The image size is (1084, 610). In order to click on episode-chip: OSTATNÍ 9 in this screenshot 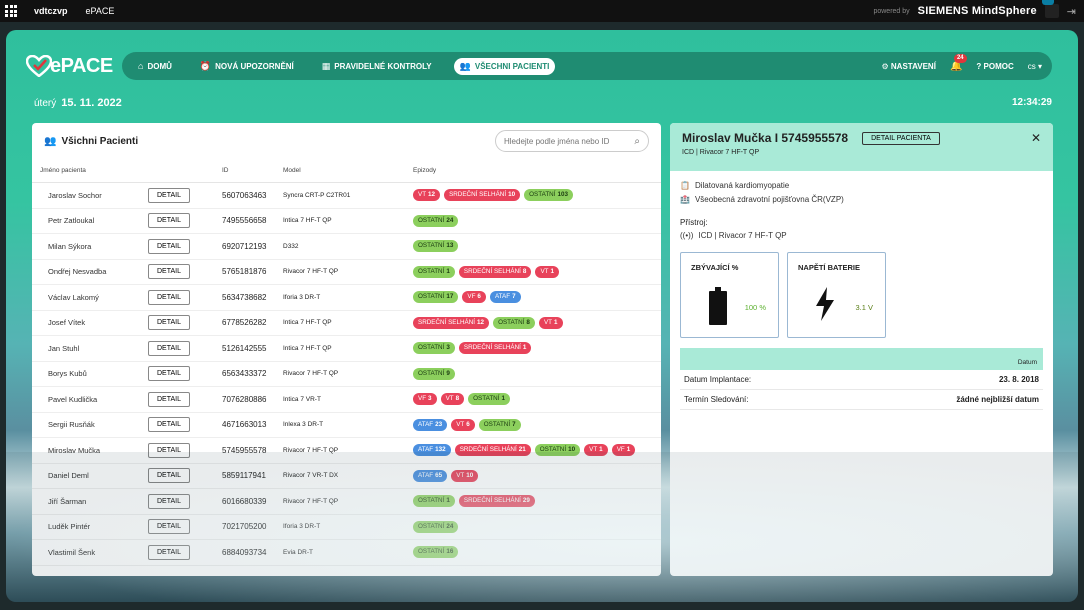, I will do `click(434, 373)`.